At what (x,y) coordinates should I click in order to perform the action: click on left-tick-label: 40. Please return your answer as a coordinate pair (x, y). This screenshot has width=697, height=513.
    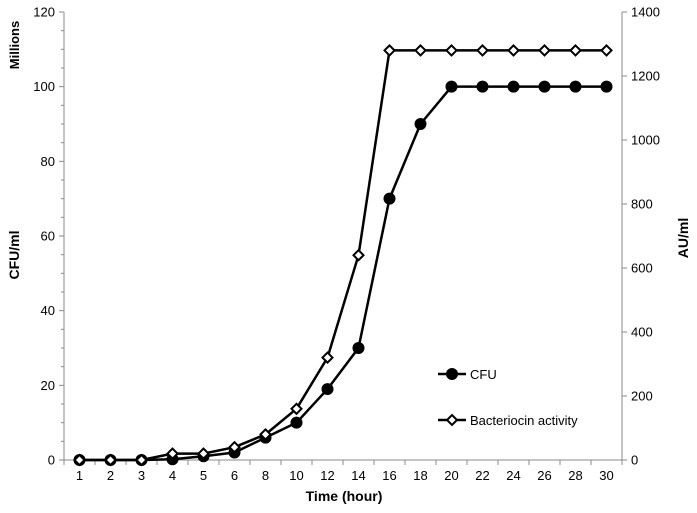
    Looking at the image, I should click on (48, 310).